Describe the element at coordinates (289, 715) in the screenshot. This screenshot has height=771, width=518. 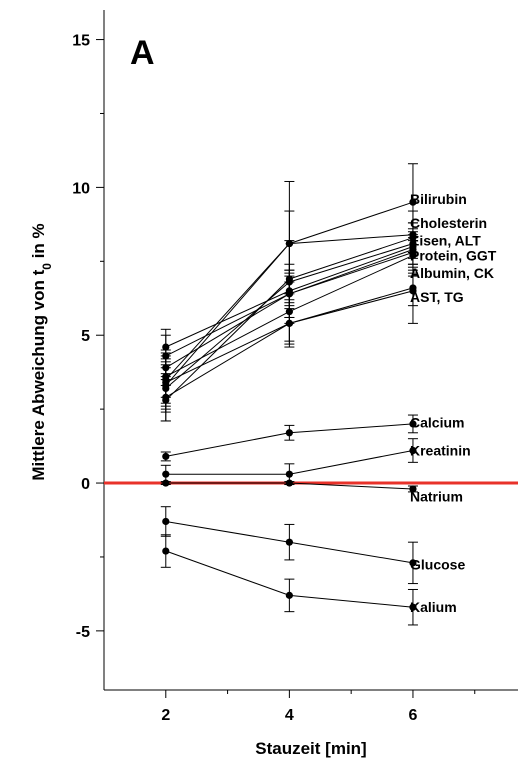
I see `x-tick-label: 4` at that location.